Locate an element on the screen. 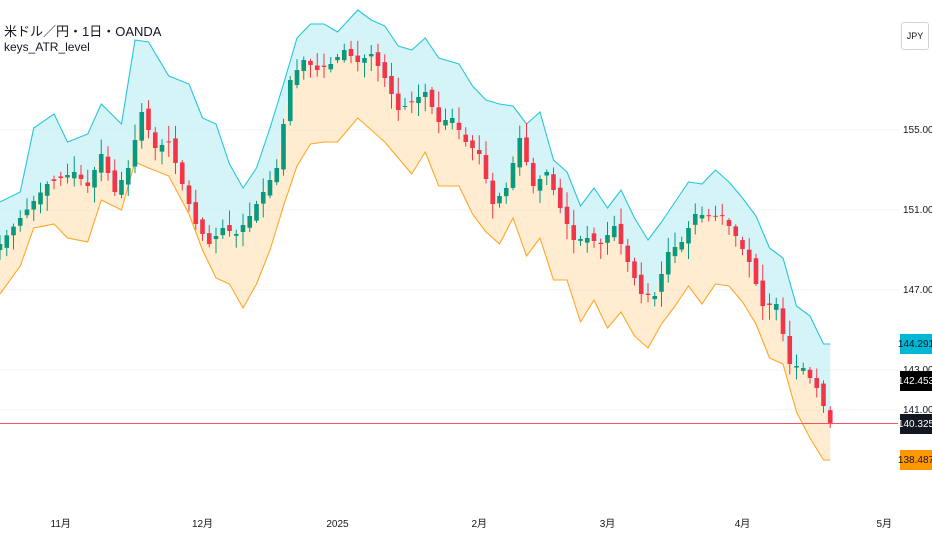  price-tag-3: 138.487 is located at coordinates (915, 460).